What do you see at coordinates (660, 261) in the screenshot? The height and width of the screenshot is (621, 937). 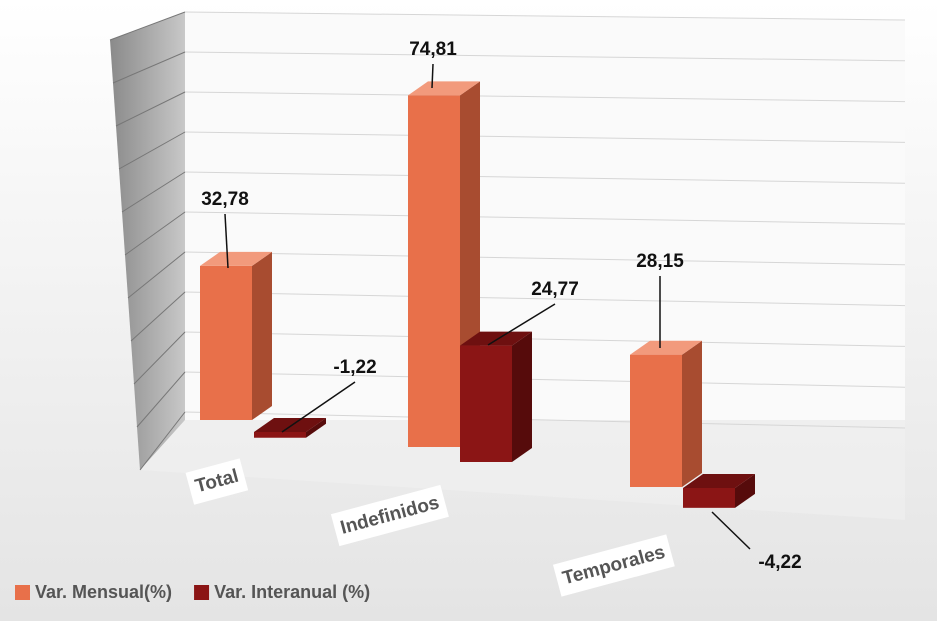 I see `value-label: 28,15` at bounding box center [660, 261].